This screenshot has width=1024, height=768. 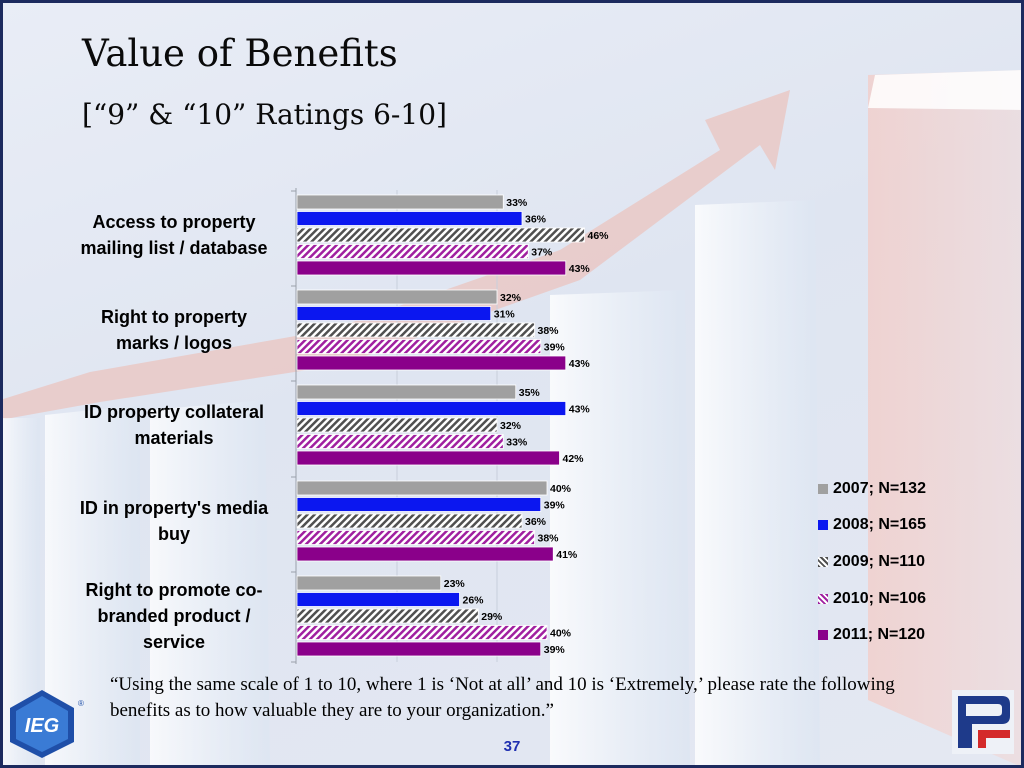 What do you see at coordinates (879, 598) in the screenshot?
I see `legend-label: 2010; N=106` at bounding box center [879, 598].